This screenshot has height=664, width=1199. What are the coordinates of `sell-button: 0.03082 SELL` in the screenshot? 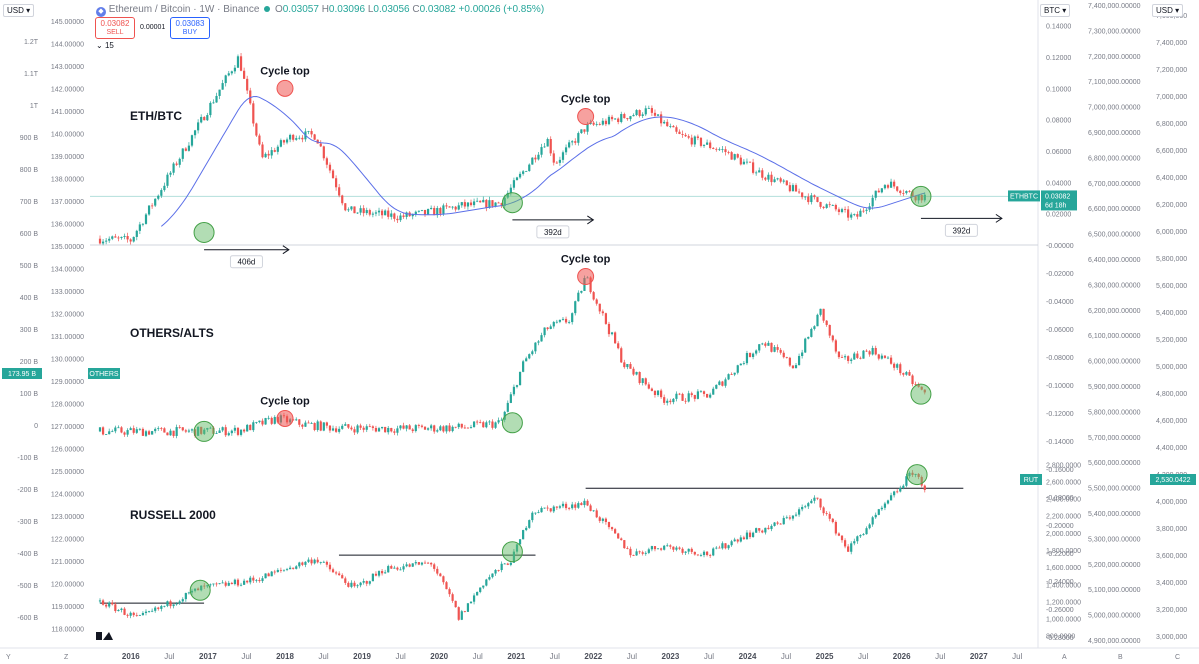 It's located at (115, 28).